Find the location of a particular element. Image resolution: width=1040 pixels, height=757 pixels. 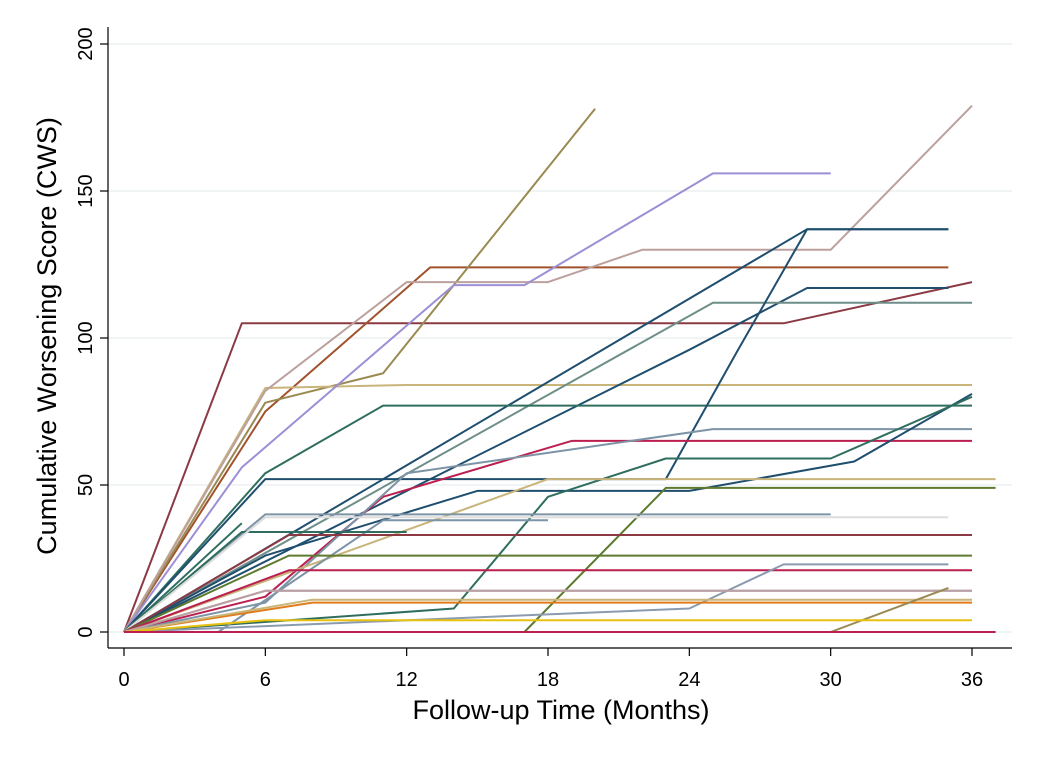

x-tick-label-30: 30 is located at coordinates (831, 680).